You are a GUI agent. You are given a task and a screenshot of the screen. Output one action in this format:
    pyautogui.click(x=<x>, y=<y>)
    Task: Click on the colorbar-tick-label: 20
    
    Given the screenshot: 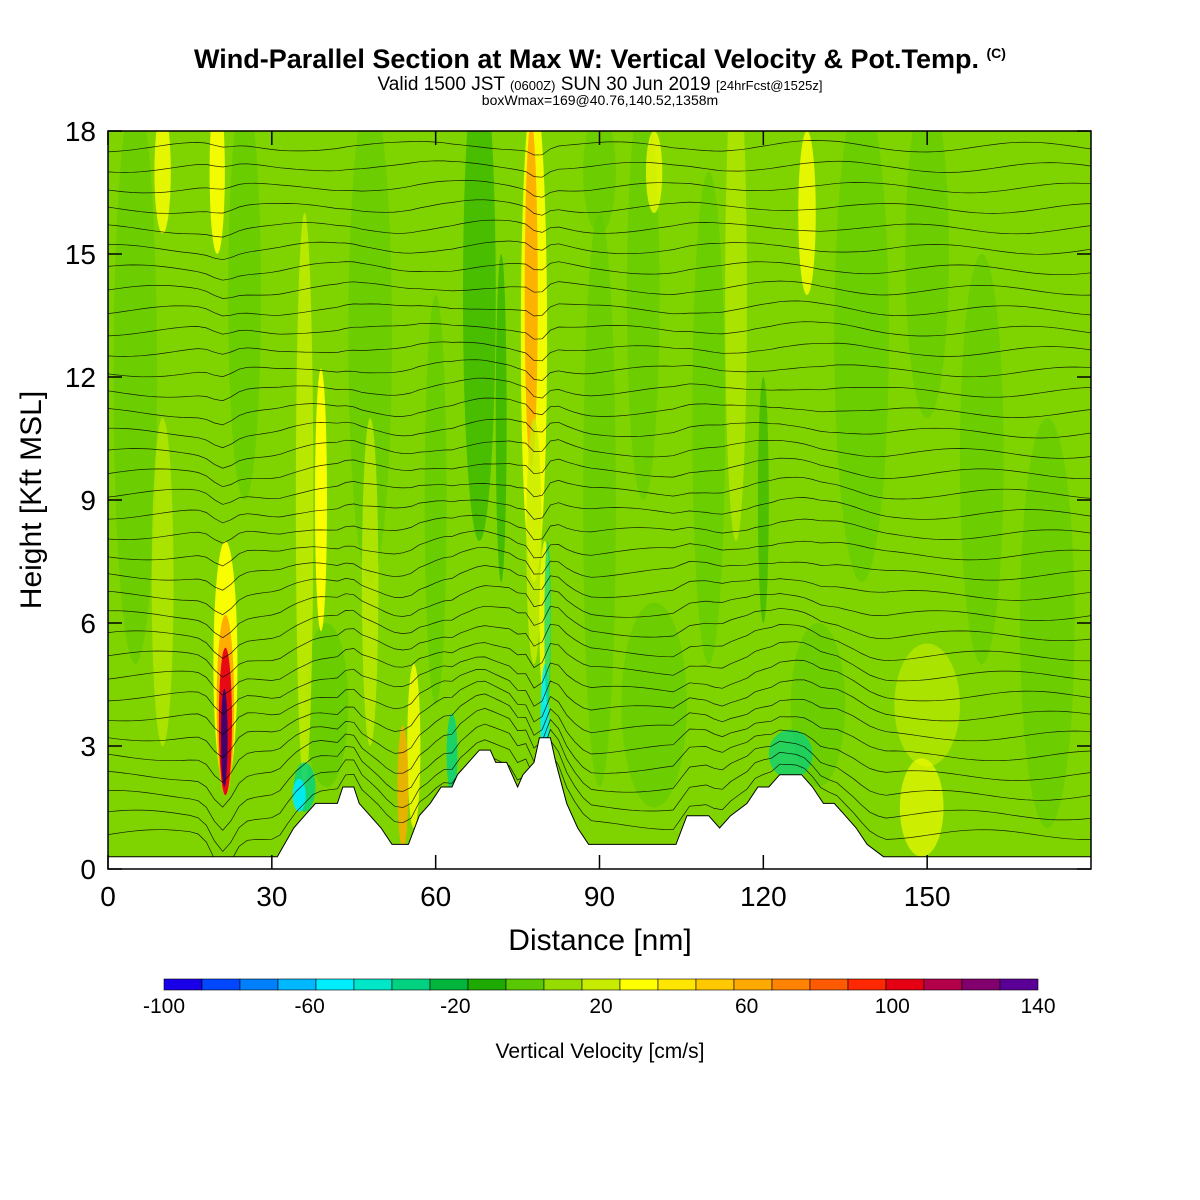 What is the action you would take?
    pyautogui.click(x=600, y=1006)
    